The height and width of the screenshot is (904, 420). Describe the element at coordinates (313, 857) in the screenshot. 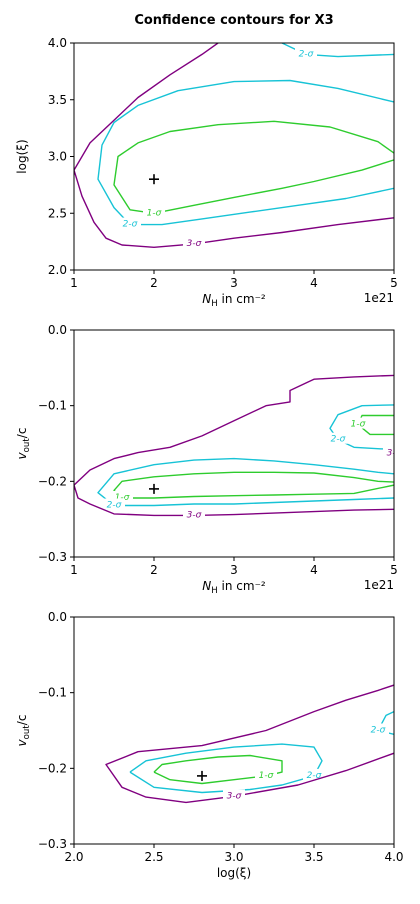

I see `x-tick-label: 3.5` at that location.